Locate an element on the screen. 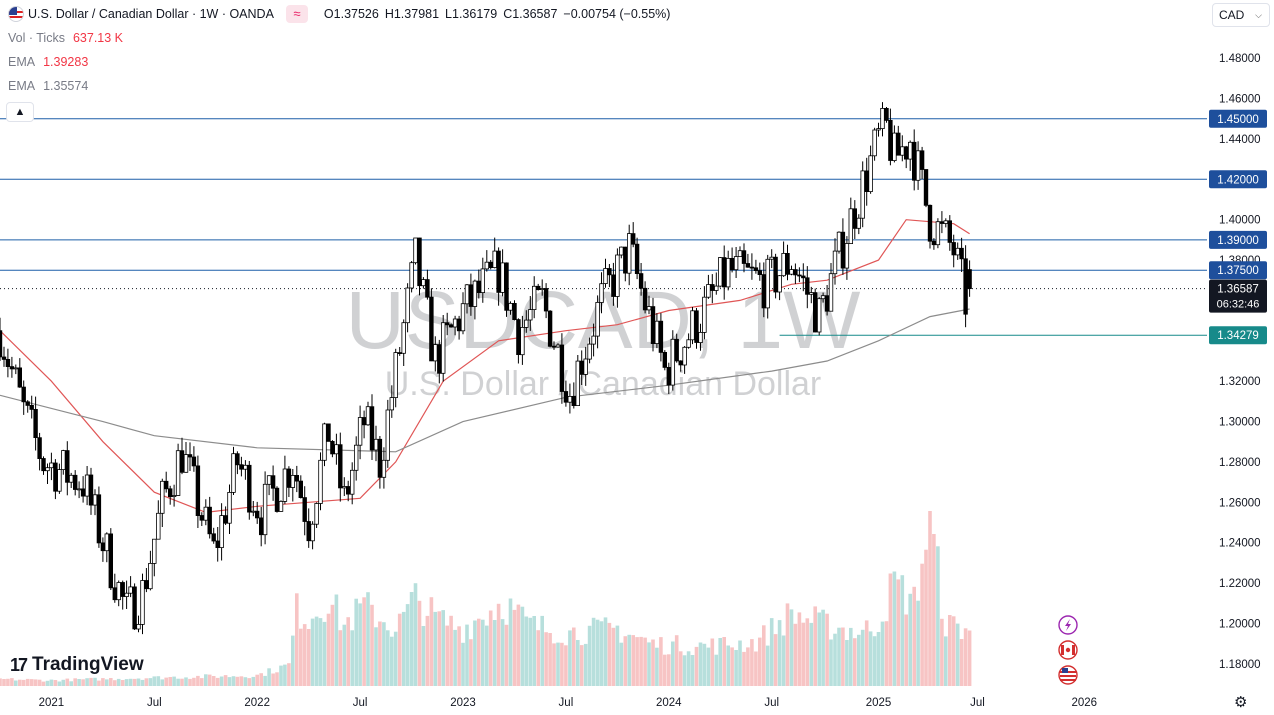  us-flag-icon is located at coordinates (1068, 675).